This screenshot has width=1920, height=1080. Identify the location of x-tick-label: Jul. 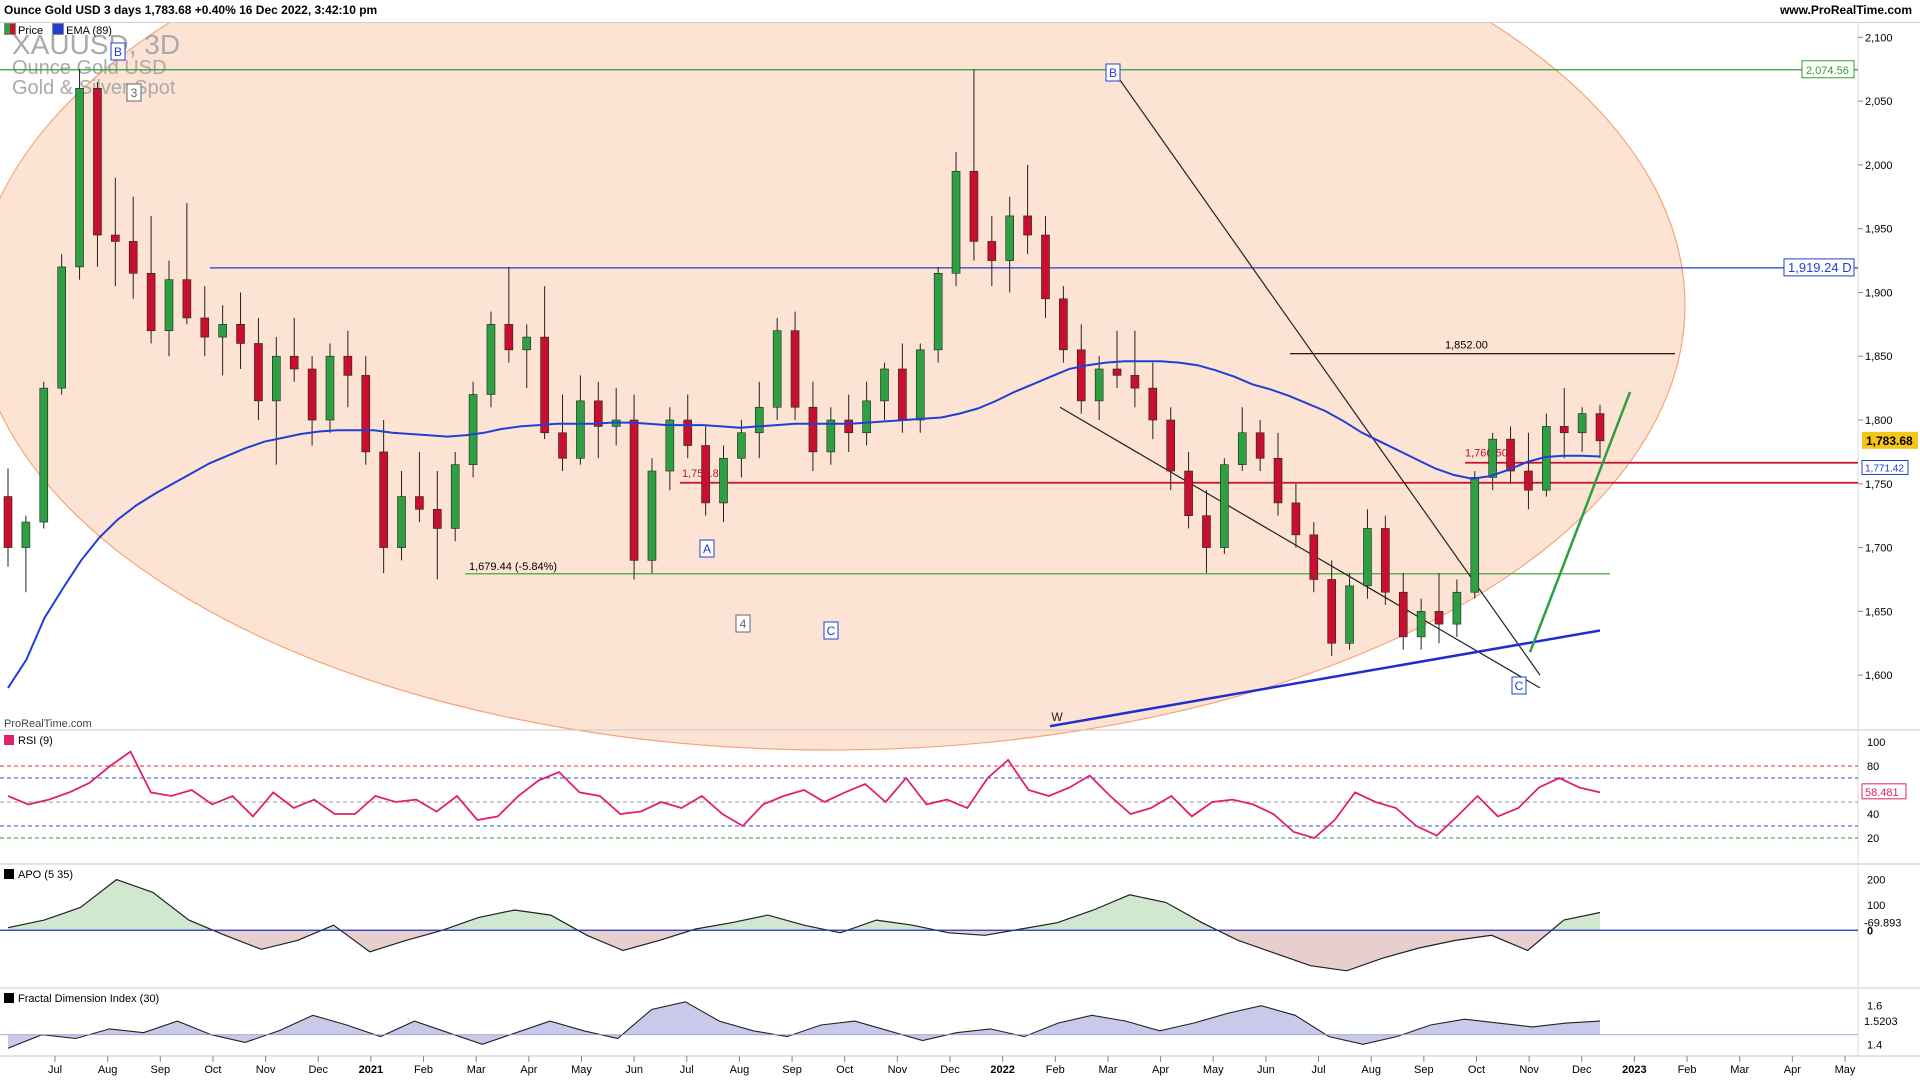
(687, 1070).